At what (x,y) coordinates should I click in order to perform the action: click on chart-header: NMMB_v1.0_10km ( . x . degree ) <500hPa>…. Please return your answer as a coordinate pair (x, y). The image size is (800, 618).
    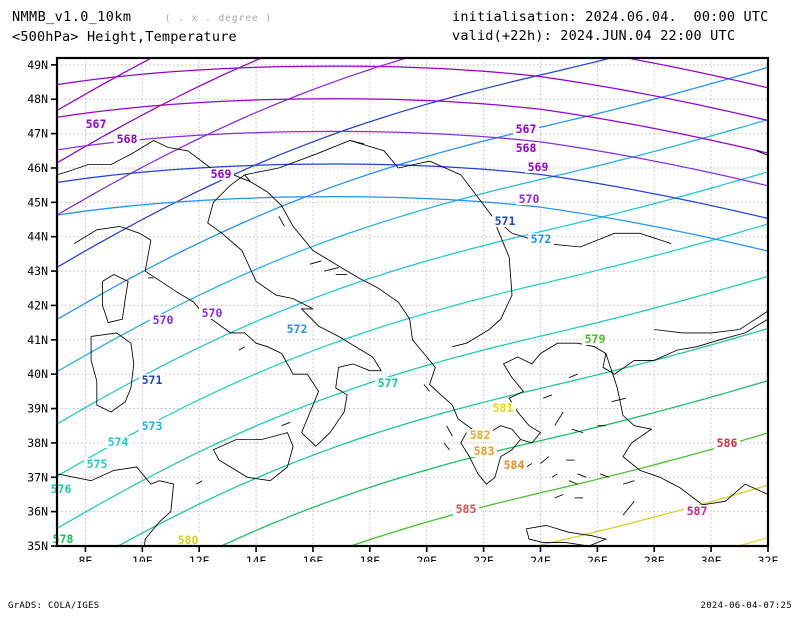
    Looking at the image, I should click on (400, 26).